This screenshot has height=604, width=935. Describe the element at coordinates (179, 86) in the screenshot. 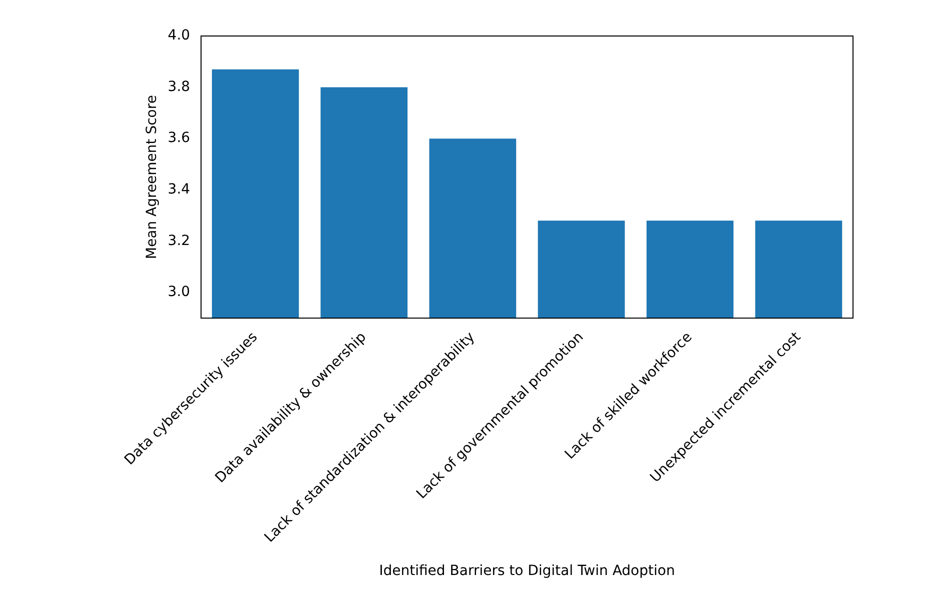

I see `y-tick-label: 3.8` at that location.